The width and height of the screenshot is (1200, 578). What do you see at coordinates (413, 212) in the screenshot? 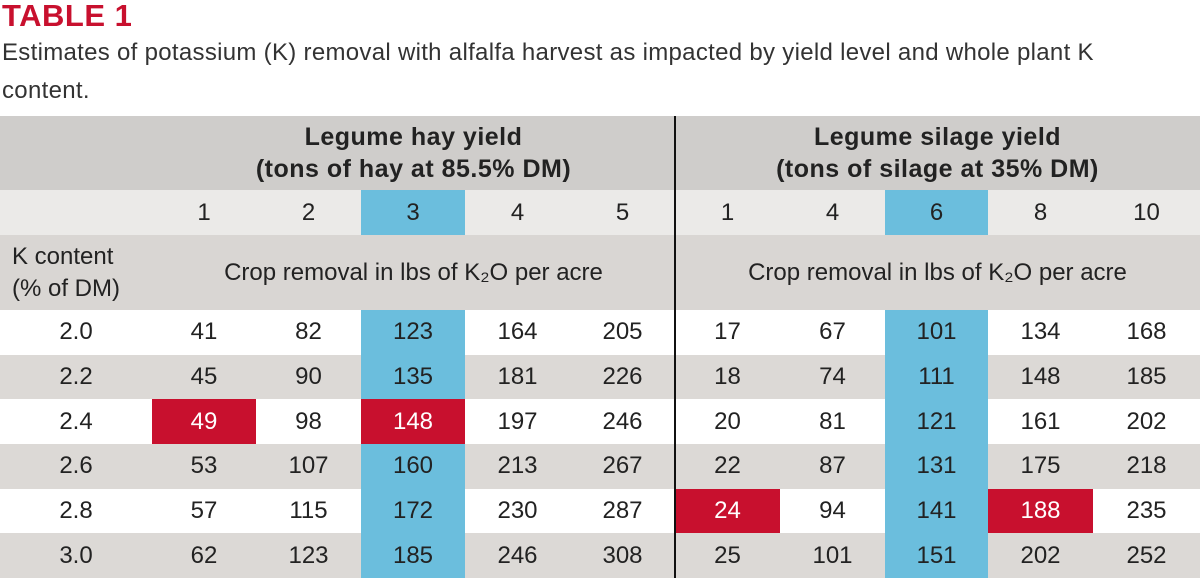
I see `yield-header: 3` at bounding box center [413, 212].